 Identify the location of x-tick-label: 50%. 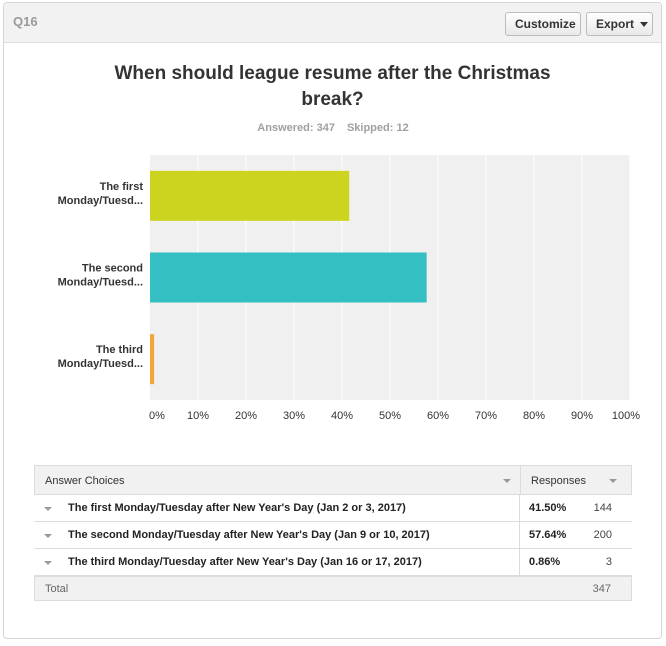
(390, 416).